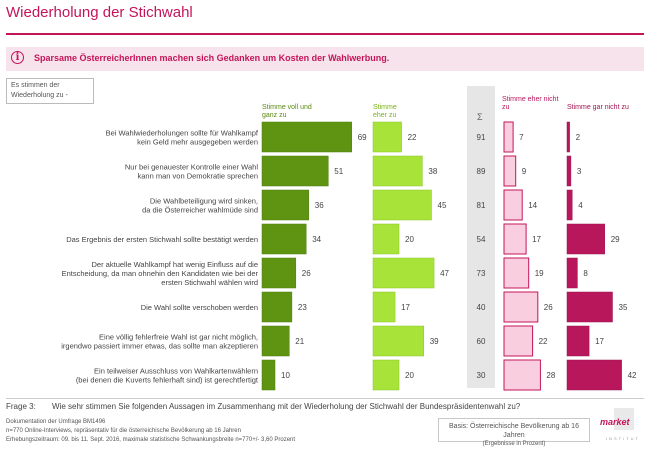 This screenshot has width=650, height=450. Describe the element at coordinates (578, 137) in the screenshot. I see `data-label-disagree-full: 2` at that location.